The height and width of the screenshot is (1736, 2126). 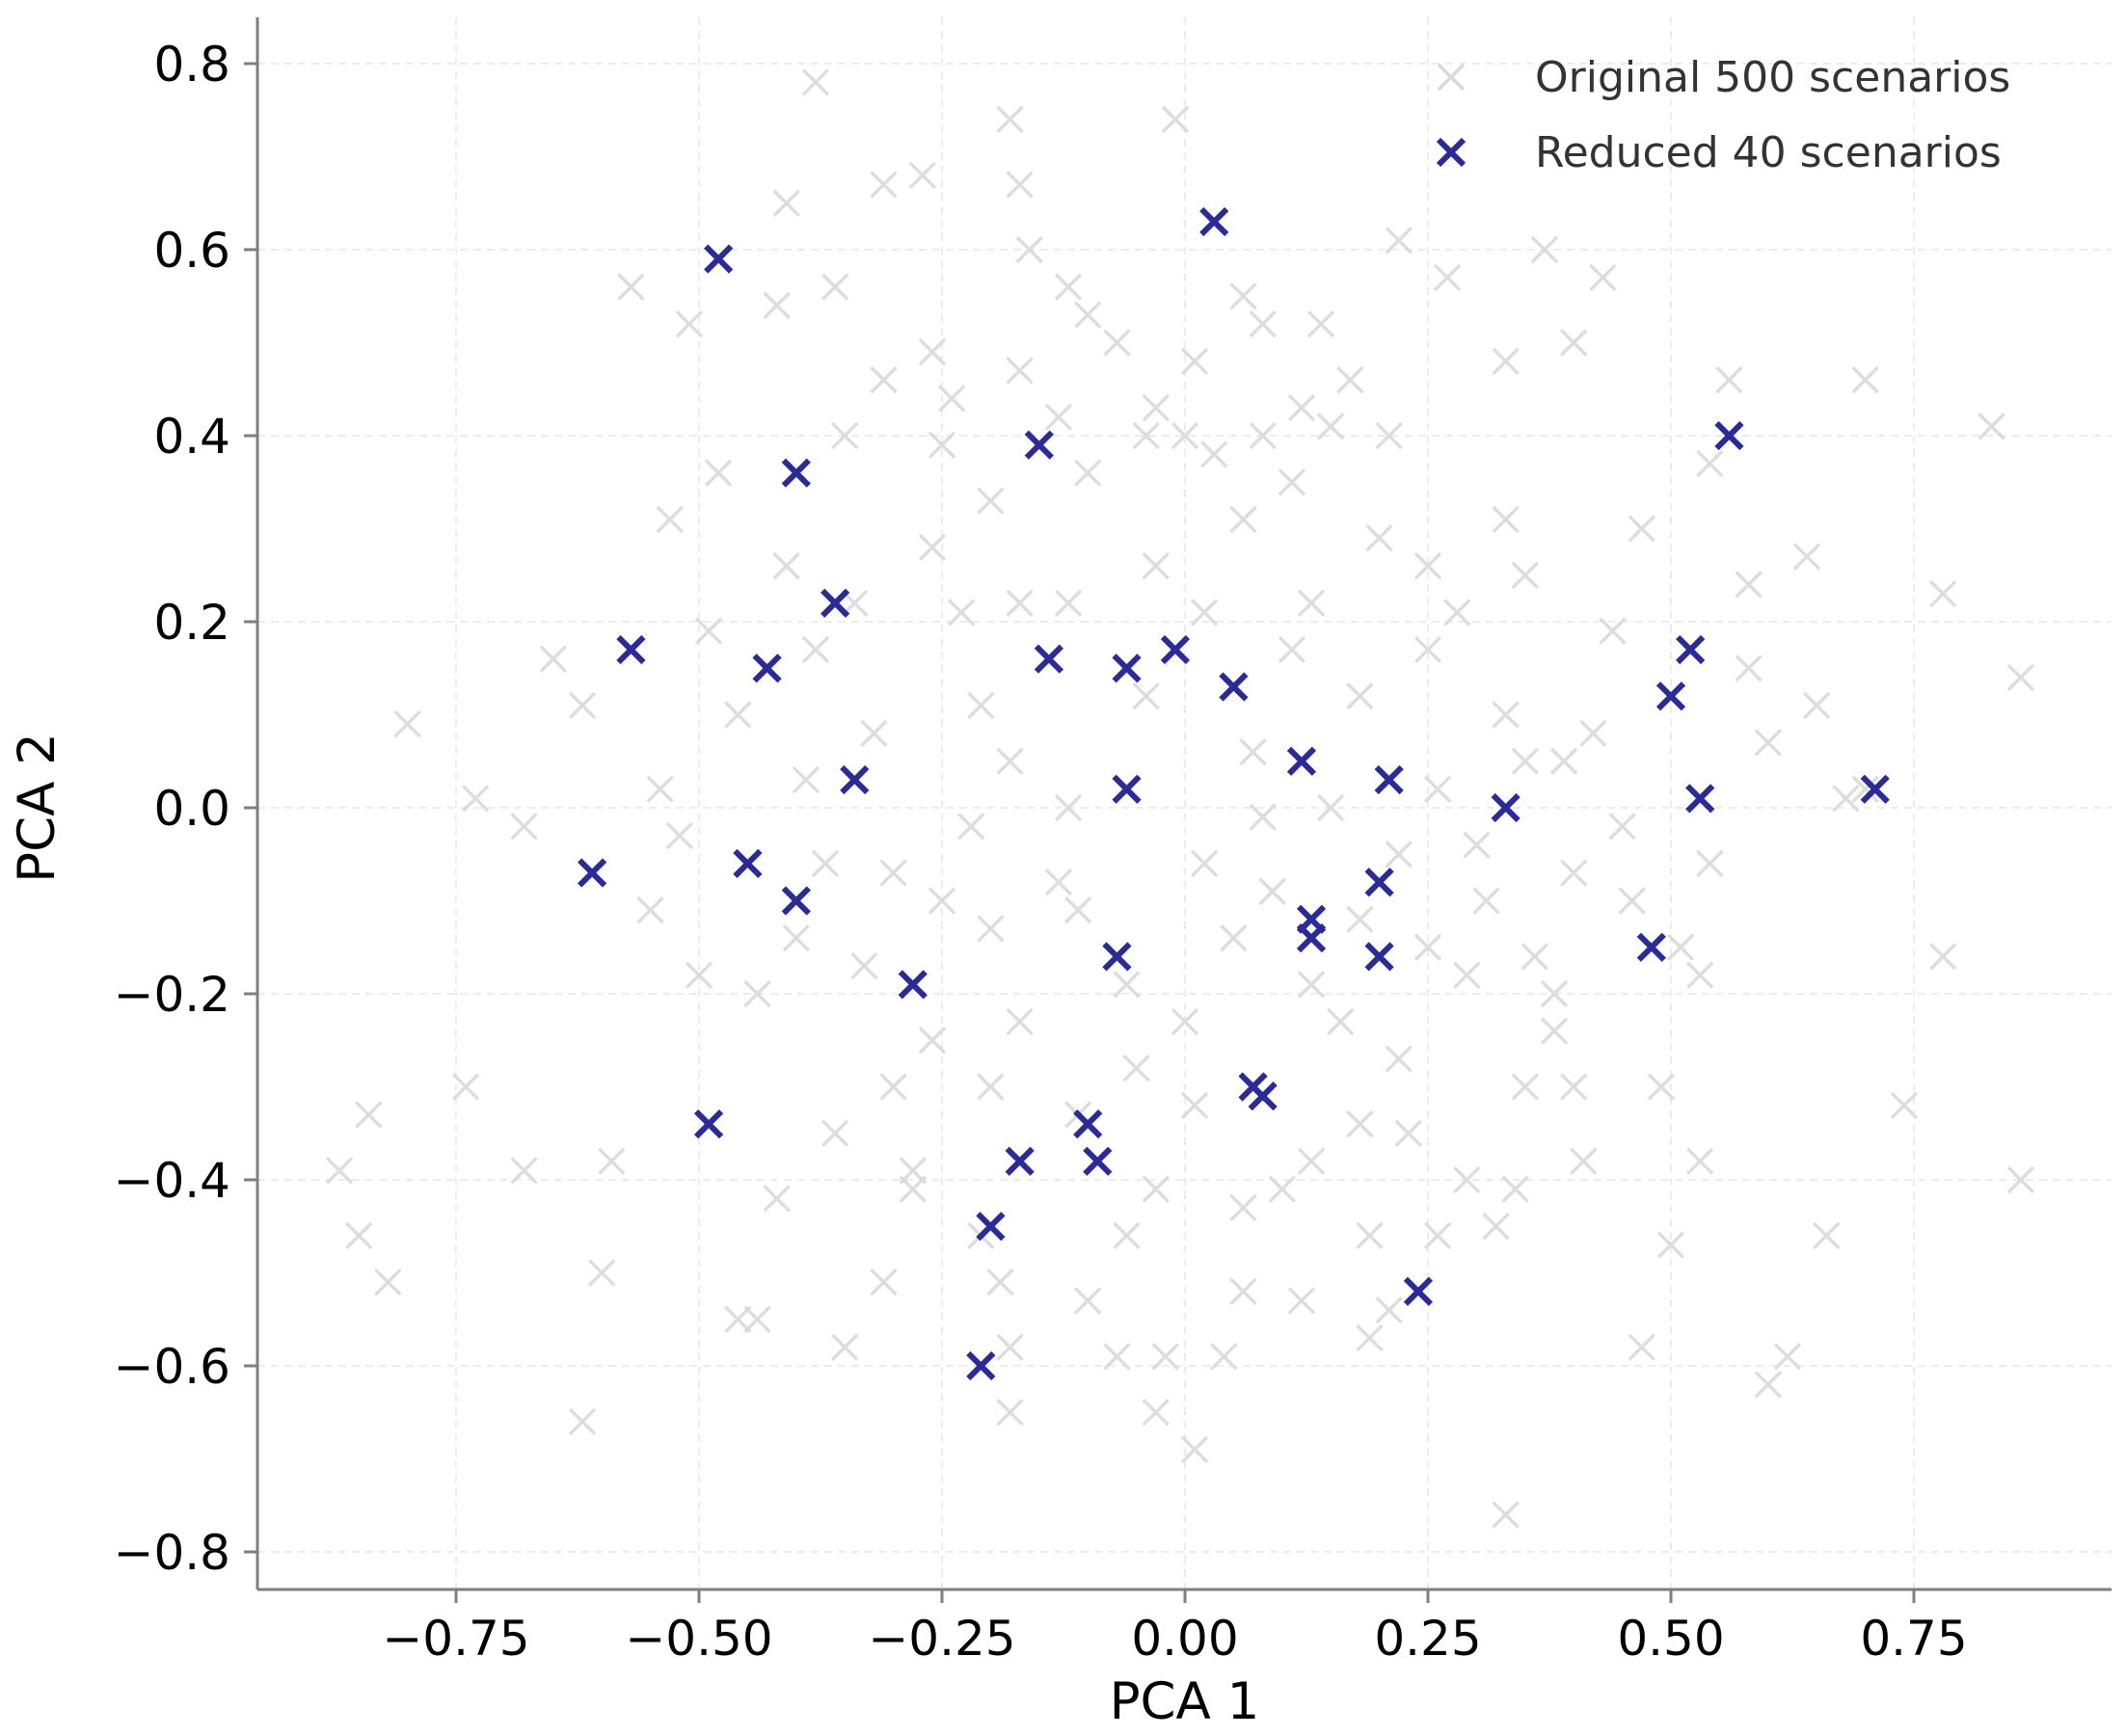 I want to click on y-tick-label: −0.8, so click(x=172, y=1553).